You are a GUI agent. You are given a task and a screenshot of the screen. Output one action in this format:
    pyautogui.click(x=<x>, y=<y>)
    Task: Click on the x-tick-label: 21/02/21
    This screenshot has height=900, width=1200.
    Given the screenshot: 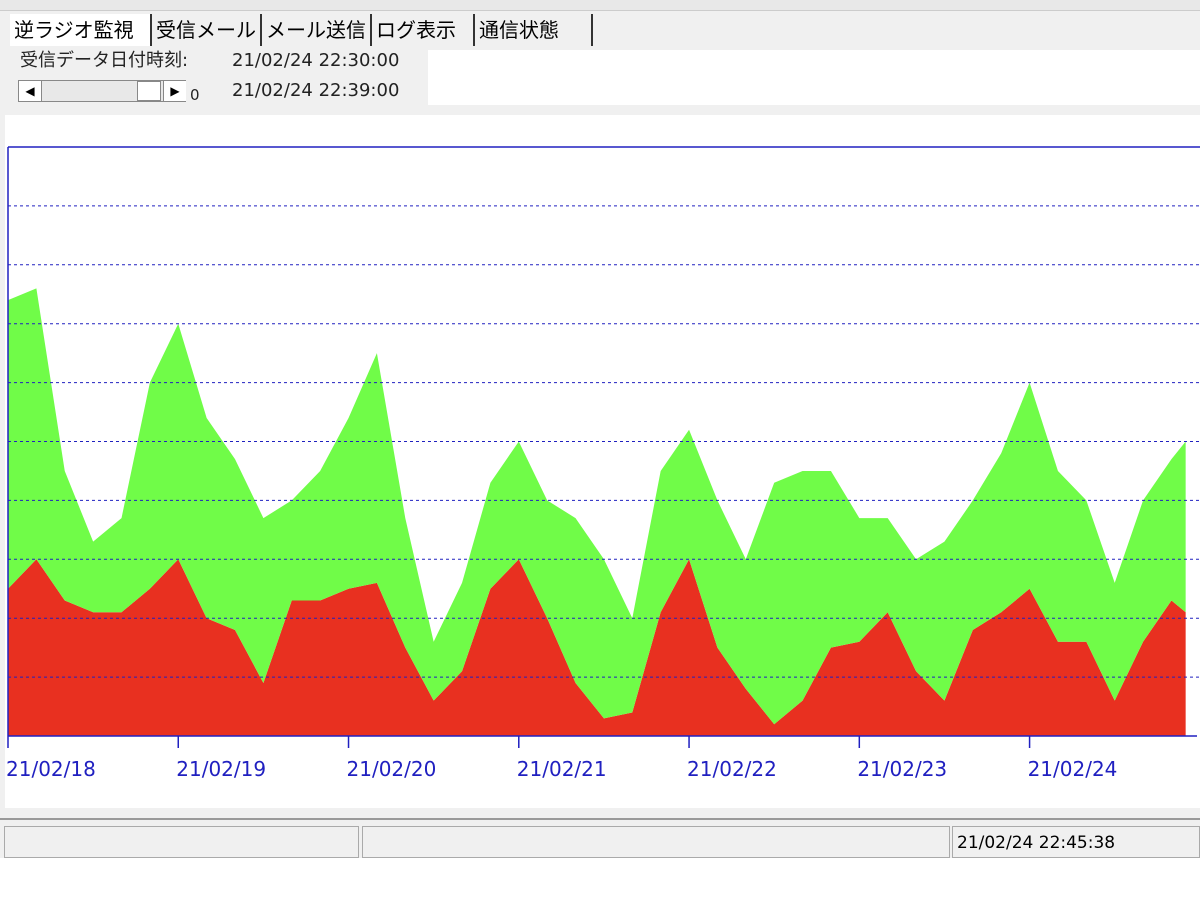 What is the action you would take?
    pyautogui.click(x=562, y=769)
    